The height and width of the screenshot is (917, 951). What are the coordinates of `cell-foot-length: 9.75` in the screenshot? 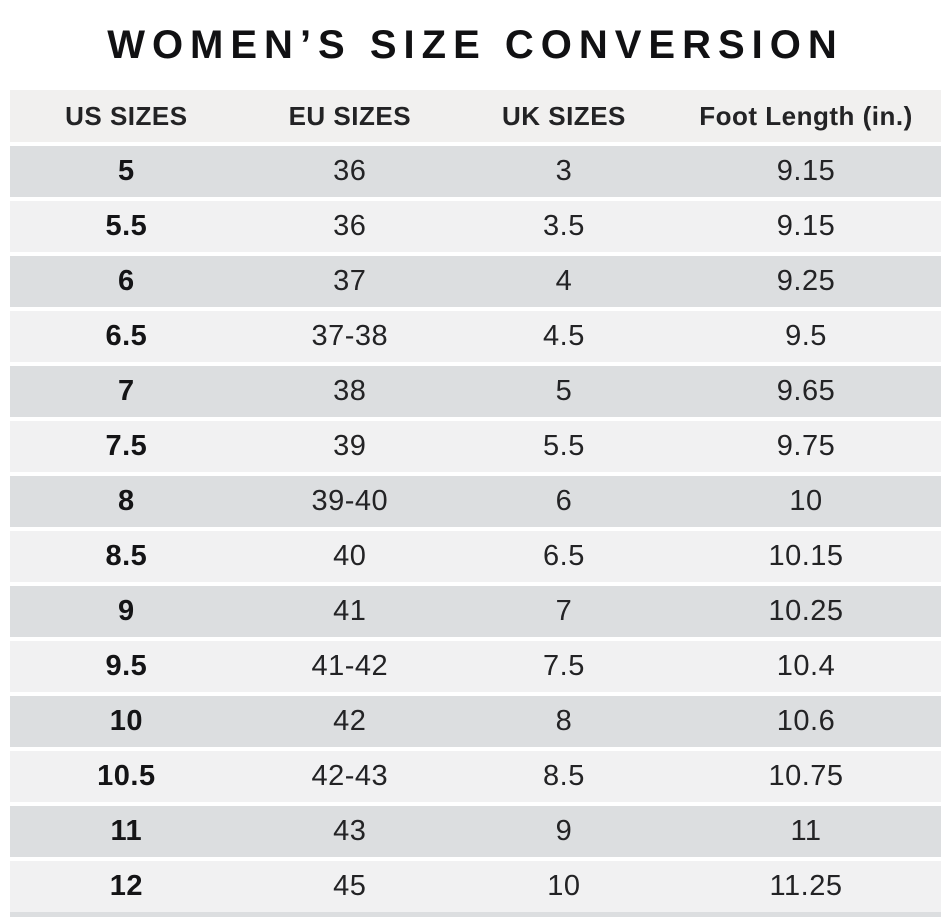 It's located at (806, 446).